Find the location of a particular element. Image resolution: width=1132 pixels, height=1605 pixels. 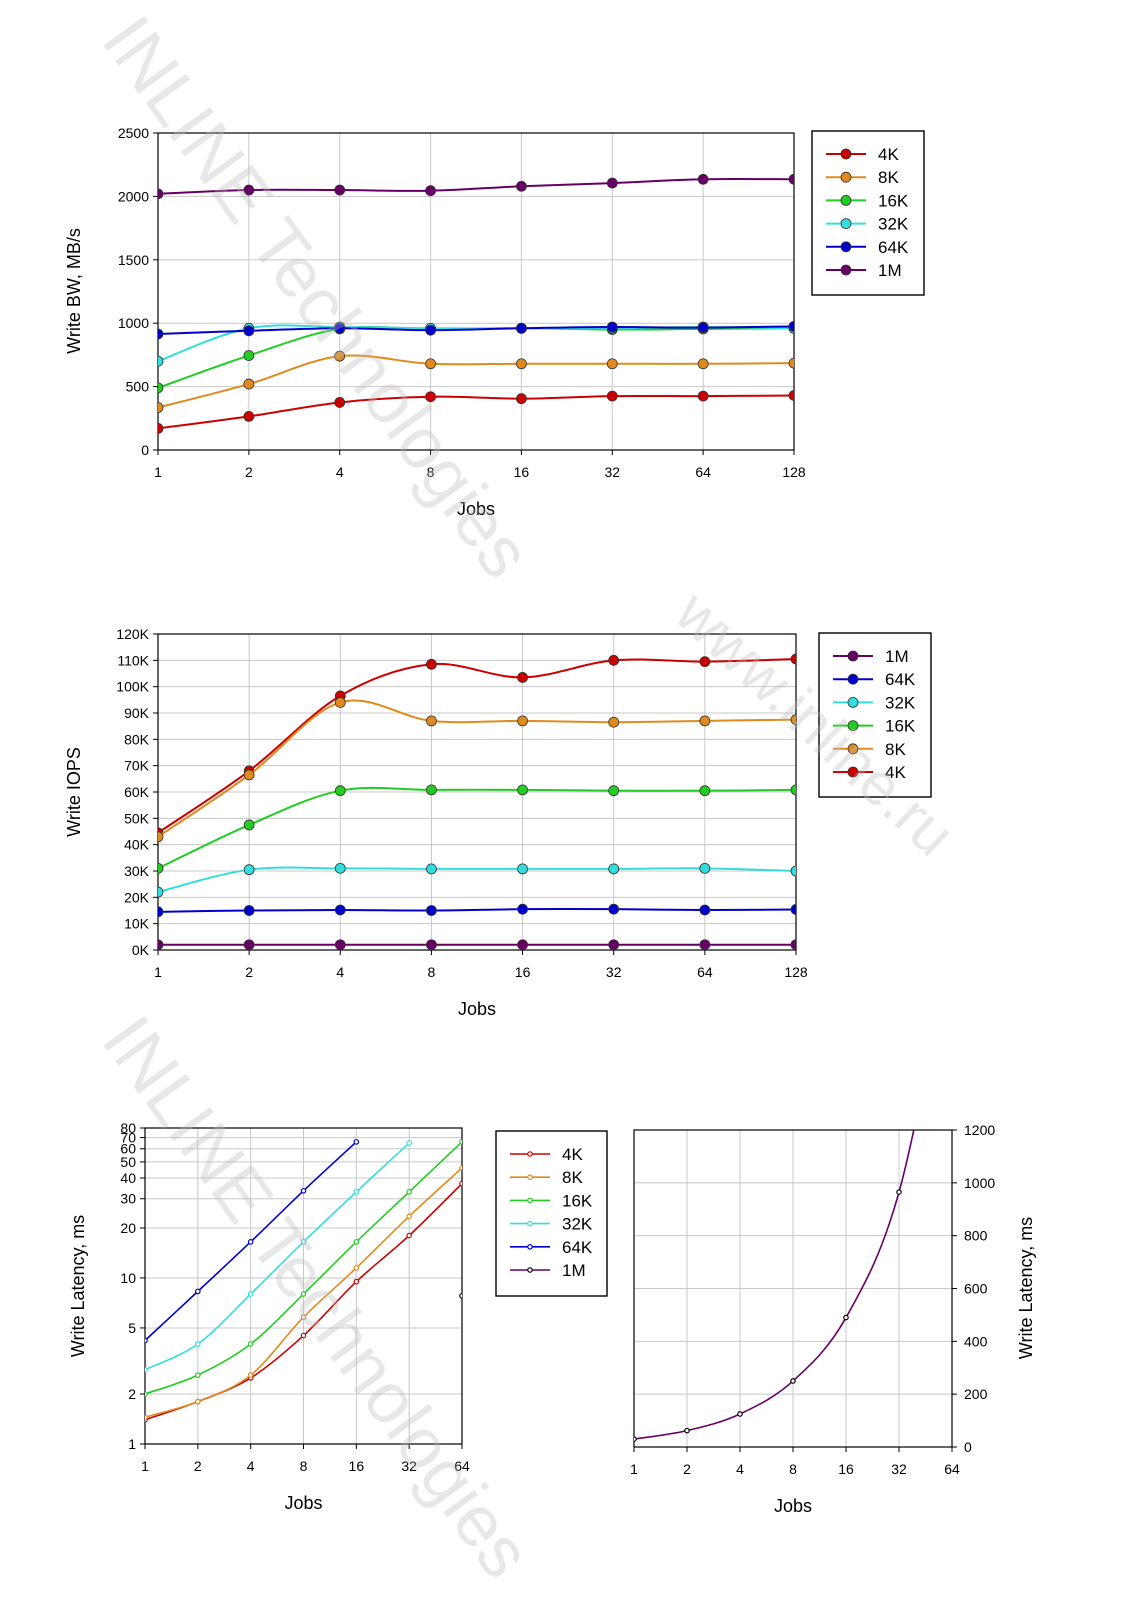

legend-marker-1m is located at coordinates (846, 270).